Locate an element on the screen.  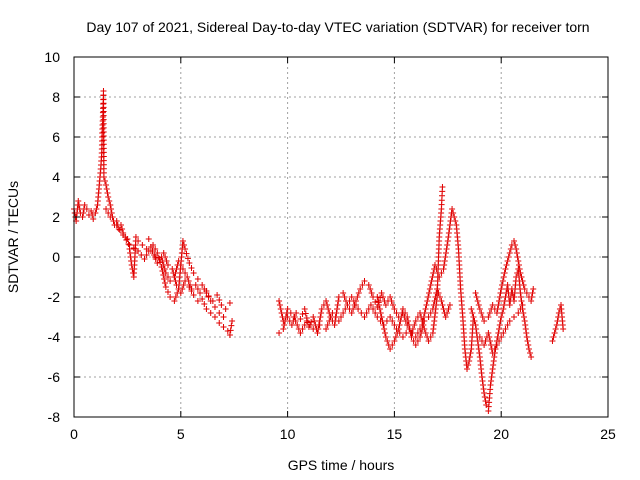
x-tick-label: 0 is located at coordinates (74, 434).